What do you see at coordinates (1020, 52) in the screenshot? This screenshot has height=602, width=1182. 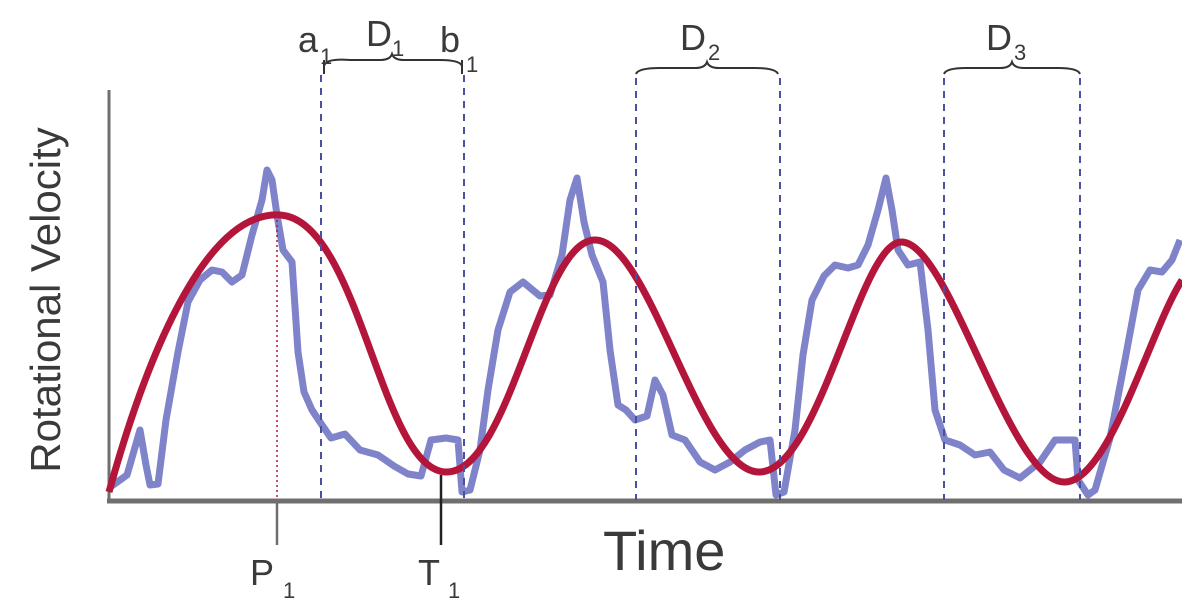 I see `d3-subscript: 3` at bounding box center [1020, 52].